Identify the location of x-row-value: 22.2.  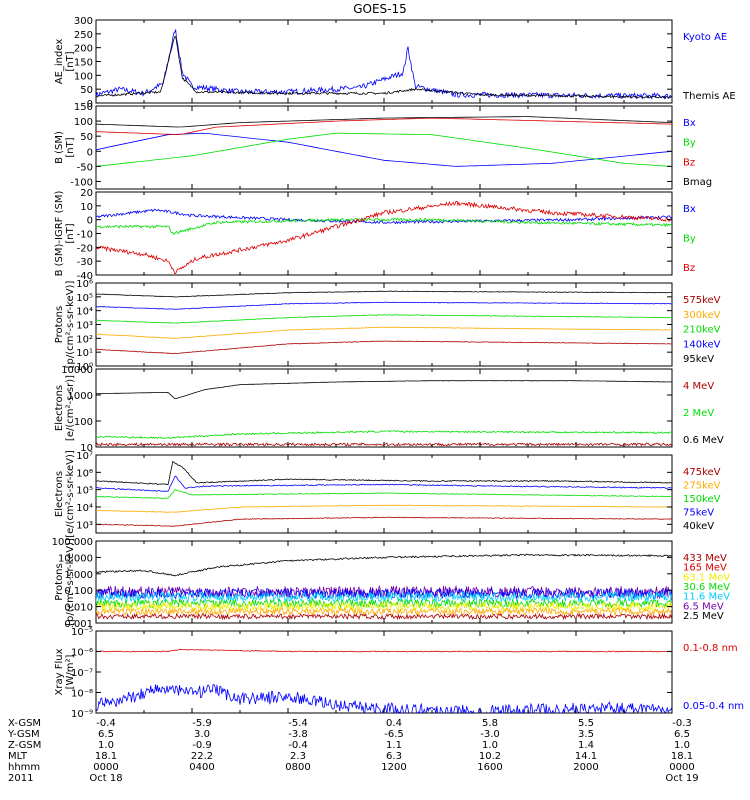
(202, 756).